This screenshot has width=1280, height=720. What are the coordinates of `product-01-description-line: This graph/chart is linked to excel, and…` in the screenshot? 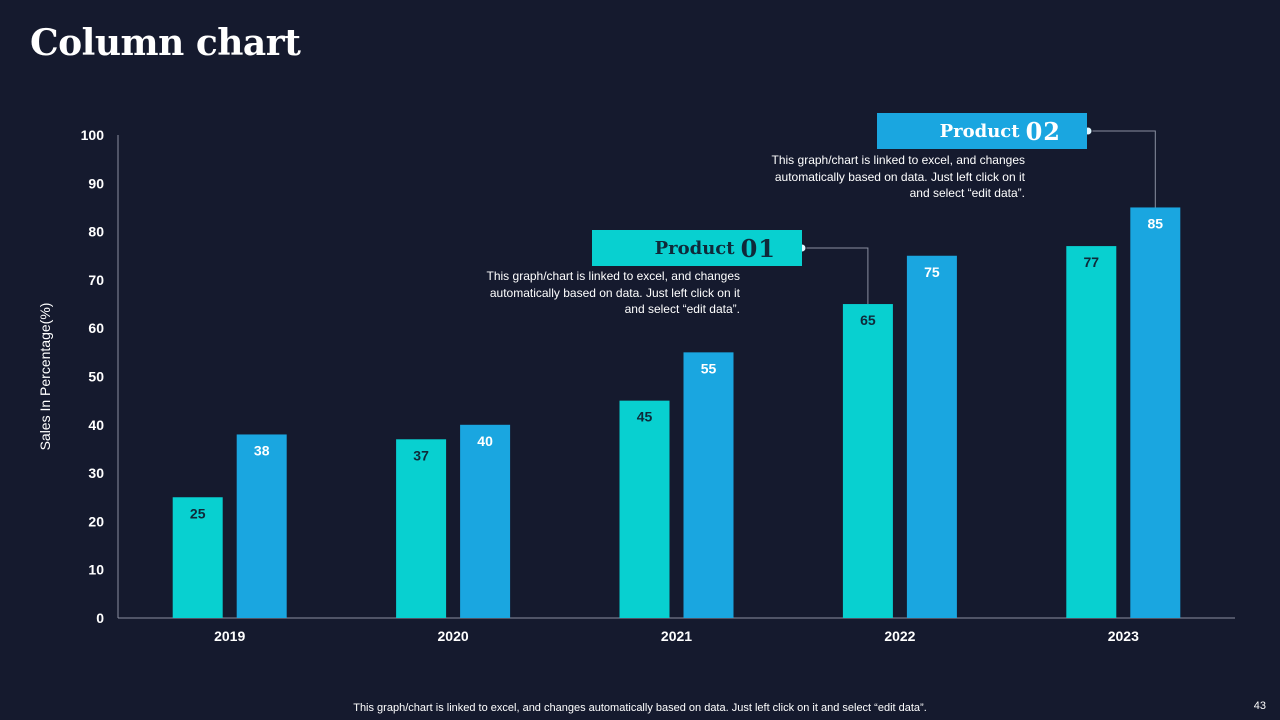 It's located at (613, 276).